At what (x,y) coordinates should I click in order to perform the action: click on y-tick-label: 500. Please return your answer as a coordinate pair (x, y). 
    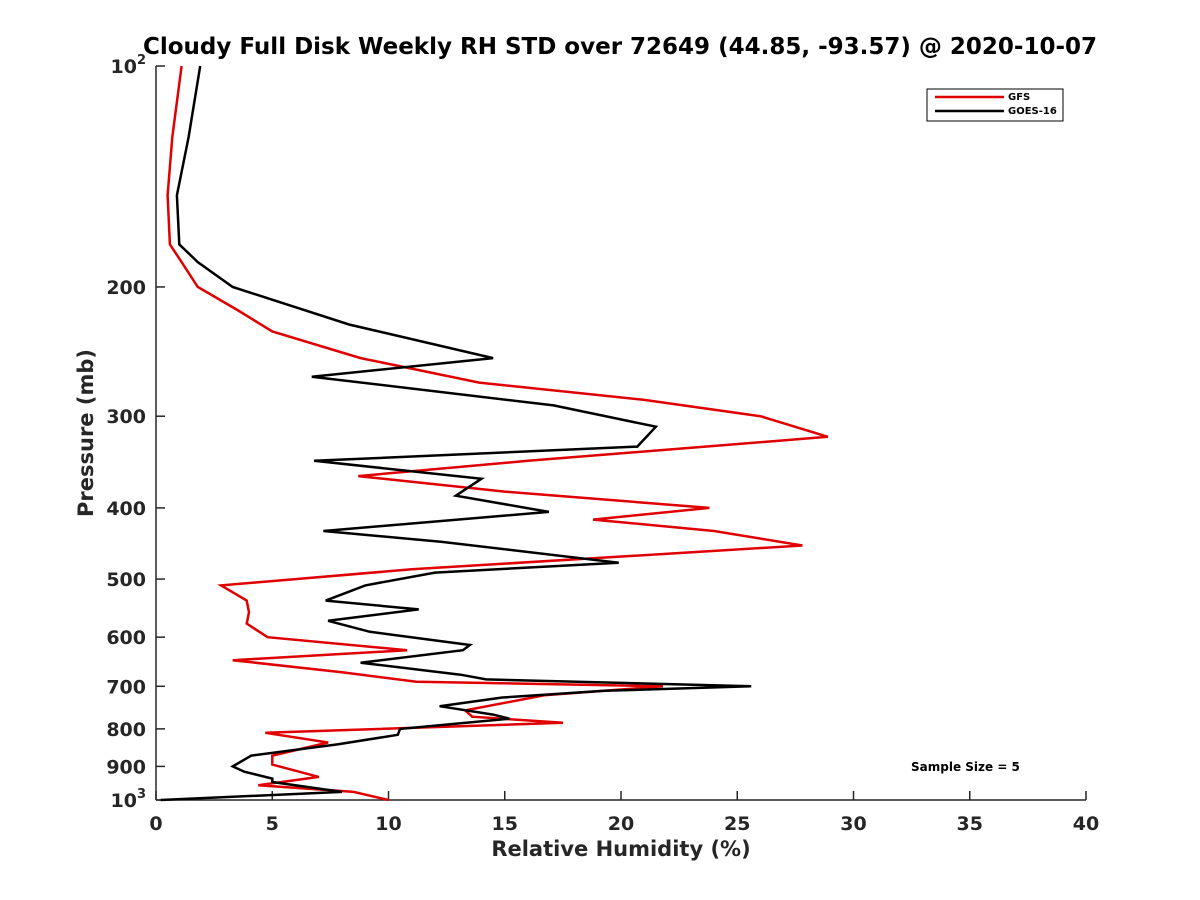
    Looking at the image, I should click on (126, 580).